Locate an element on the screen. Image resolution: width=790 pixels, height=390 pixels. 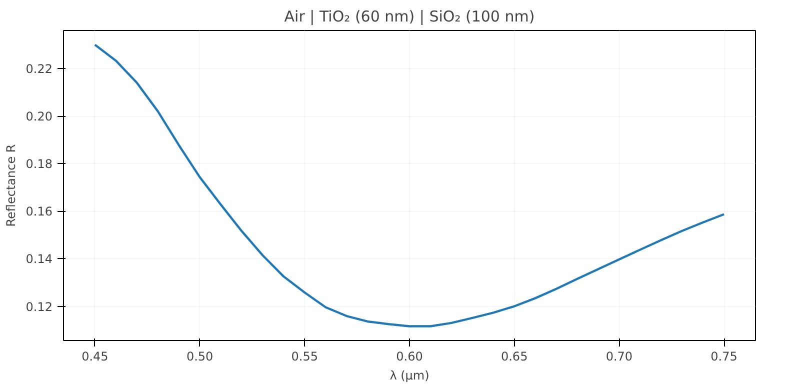
x-tick-label: 0.65 is located at coordinates (514, 357).